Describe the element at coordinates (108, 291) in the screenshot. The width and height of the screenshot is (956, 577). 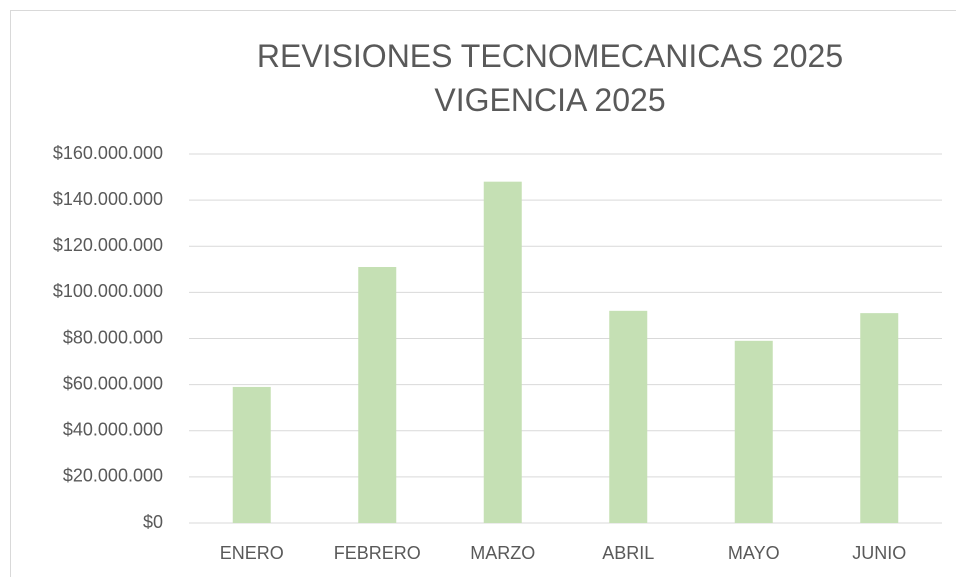
I see `y-tick-label: $100.000.000` at that location.